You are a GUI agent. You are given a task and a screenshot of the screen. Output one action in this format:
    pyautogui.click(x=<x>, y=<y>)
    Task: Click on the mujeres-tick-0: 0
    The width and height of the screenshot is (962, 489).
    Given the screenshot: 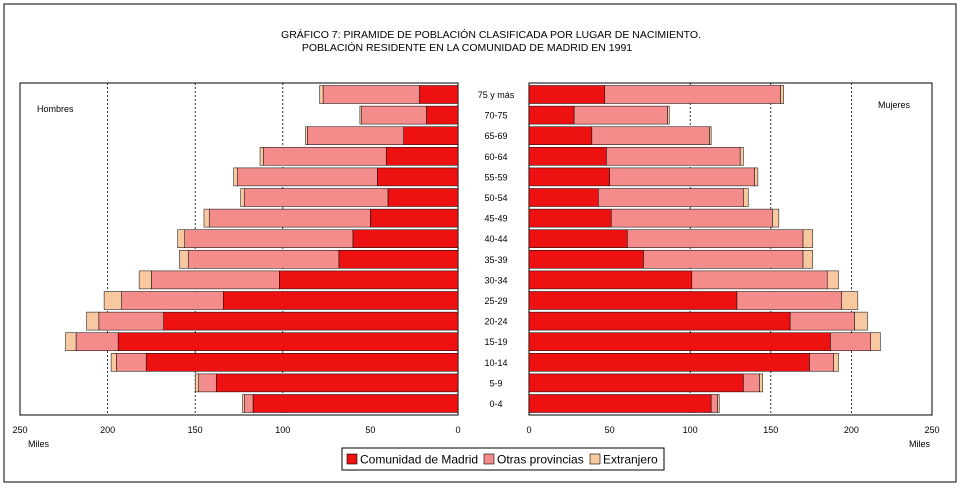 What is the action you would take?
    pyautogui.click(x=528, y=430)
    